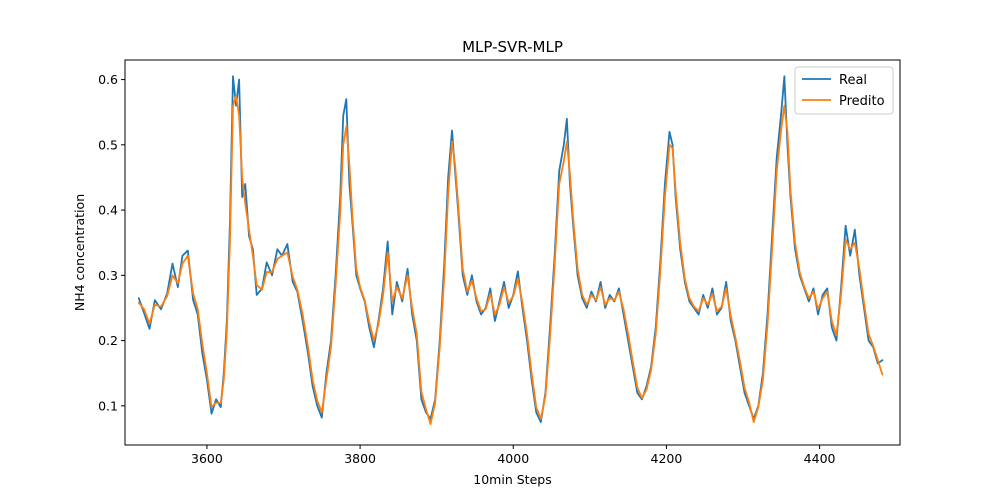 The image size is (1000, 500). Describe the element at coordinates (512, 479) in the screenshot. I see `x-axis-label: 10min Steps` at that location.